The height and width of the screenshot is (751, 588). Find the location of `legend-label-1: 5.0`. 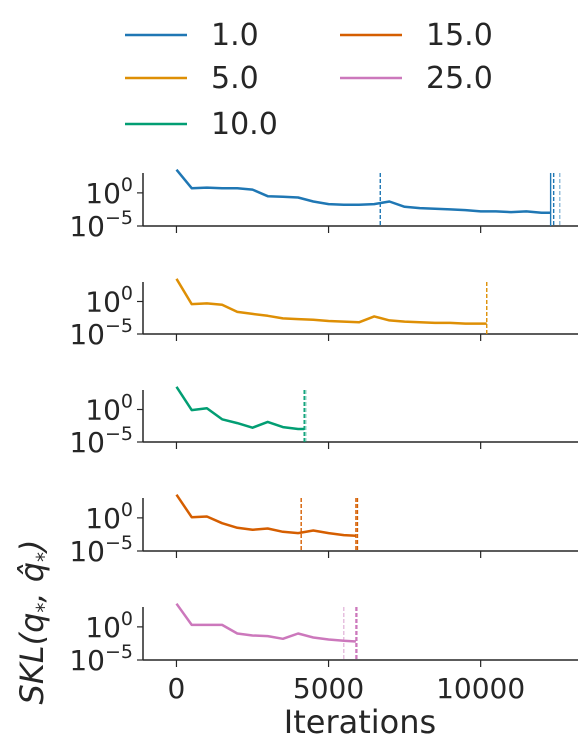

legend-label-1: 5.0 is located at coordinates (235, 78).